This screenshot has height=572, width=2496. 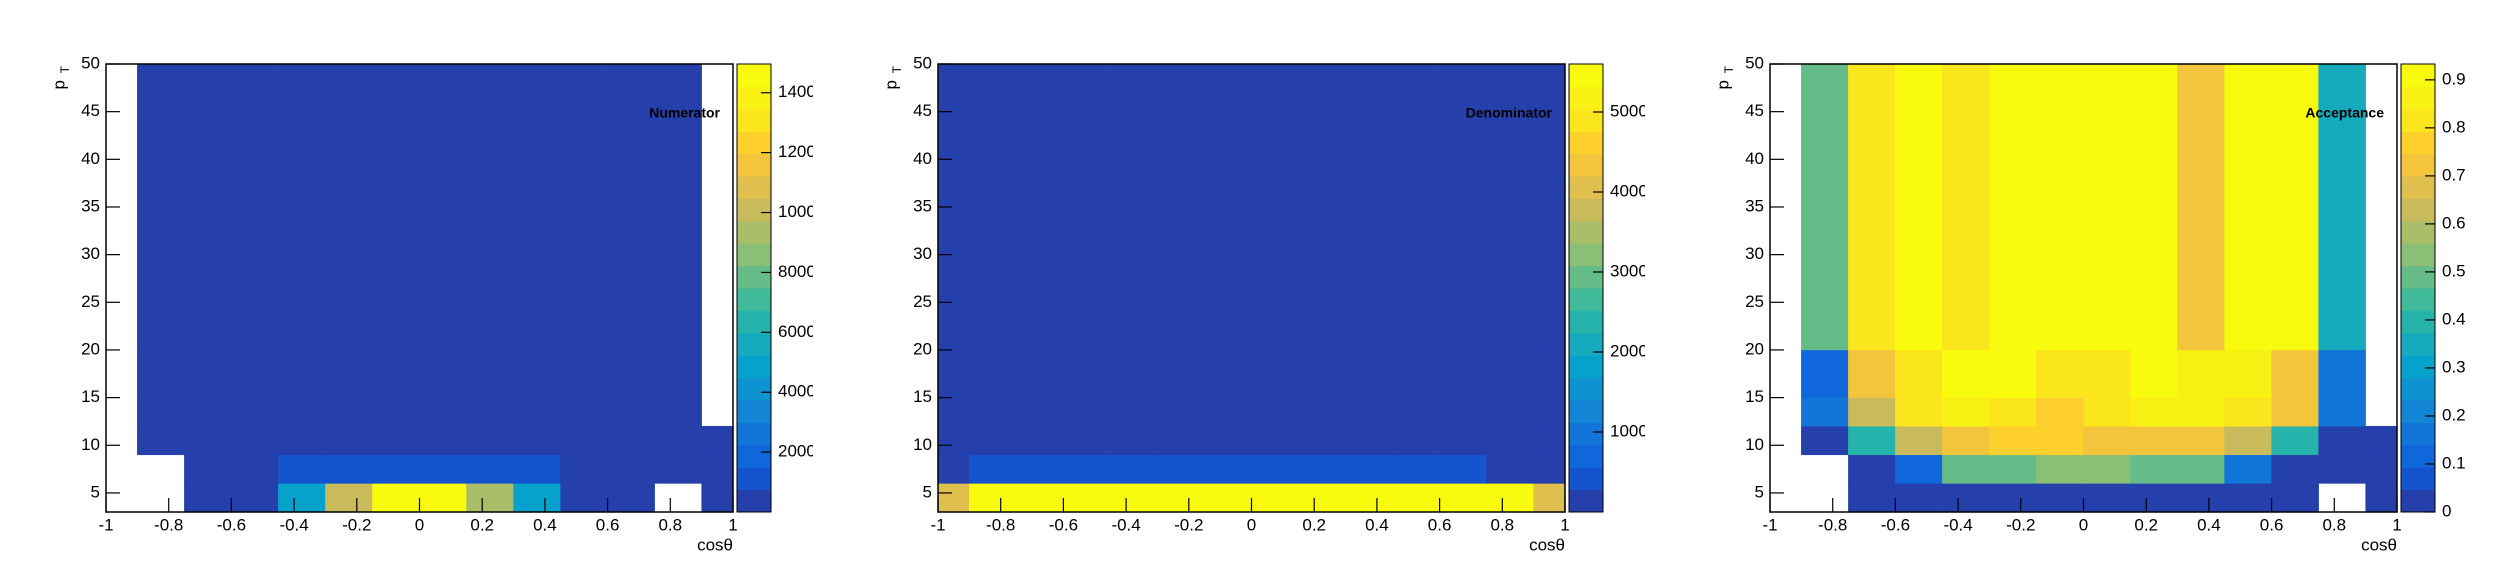 What do you see at coordinates (2454, 270) in the screenshot?
I see `z-tick-label: 0.5` at bounding box center [2454, 270].